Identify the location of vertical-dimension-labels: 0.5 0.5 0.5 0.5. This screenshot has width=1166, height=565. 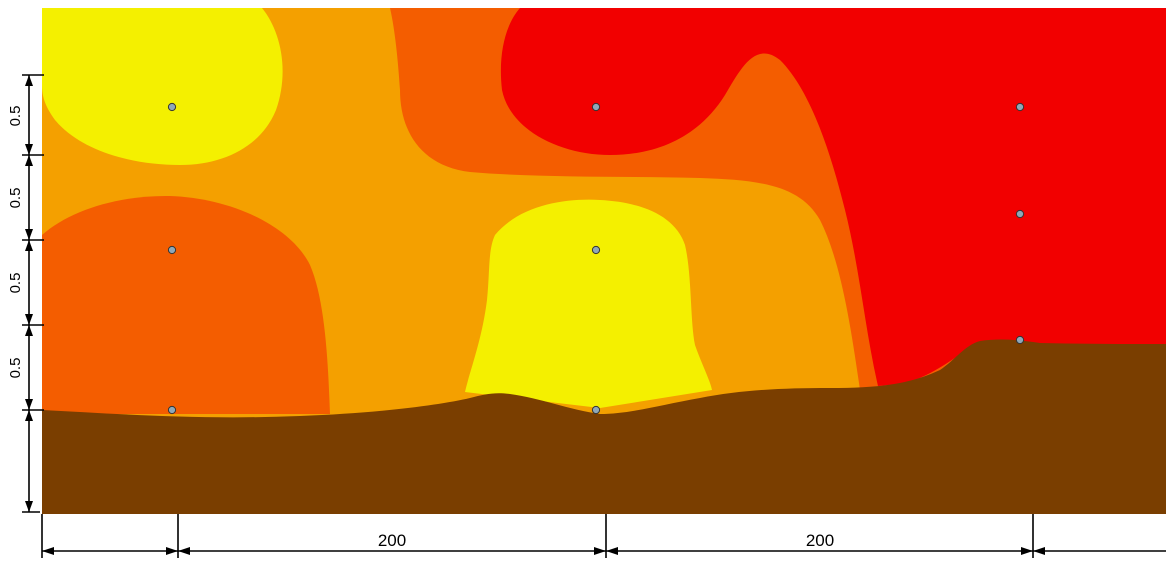
(15, 242).